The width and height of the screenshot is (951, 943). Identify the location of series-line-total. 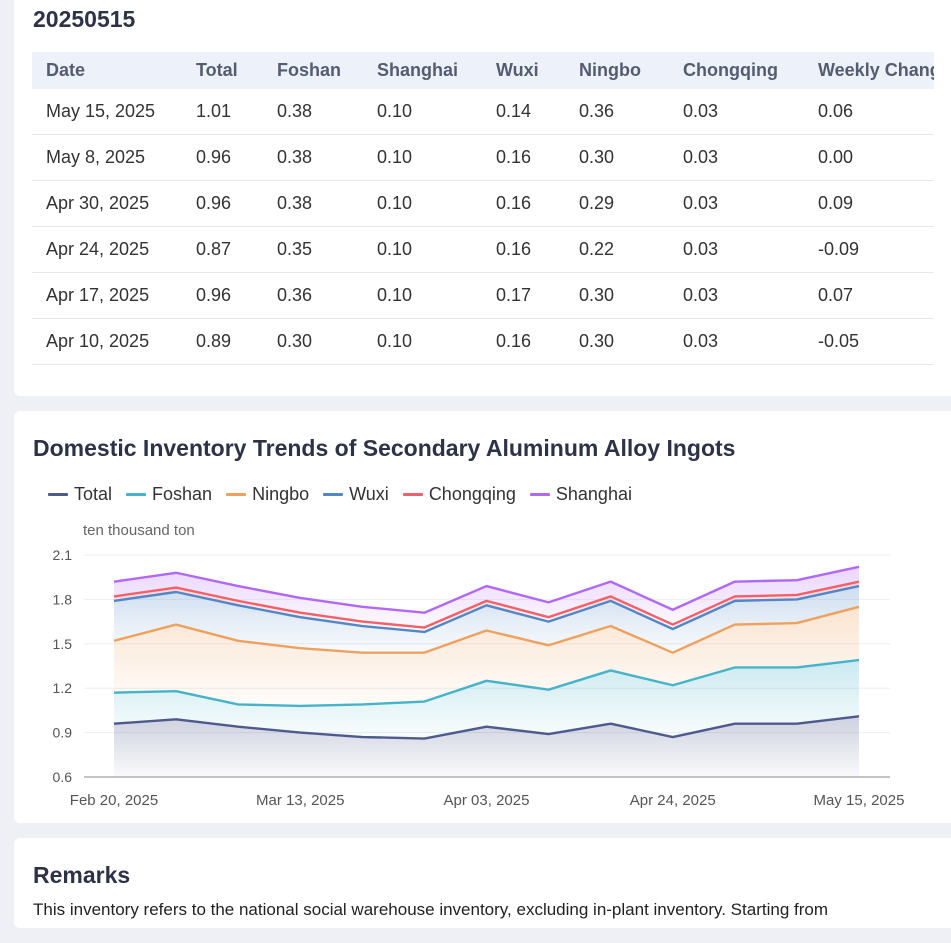
(486, 727).